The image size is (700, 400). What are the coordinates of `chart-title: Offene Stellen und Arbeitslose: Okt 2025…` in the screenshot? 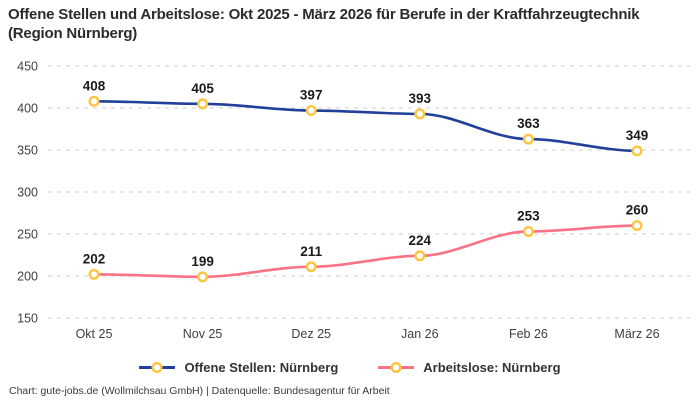 It's located at (324, 24).